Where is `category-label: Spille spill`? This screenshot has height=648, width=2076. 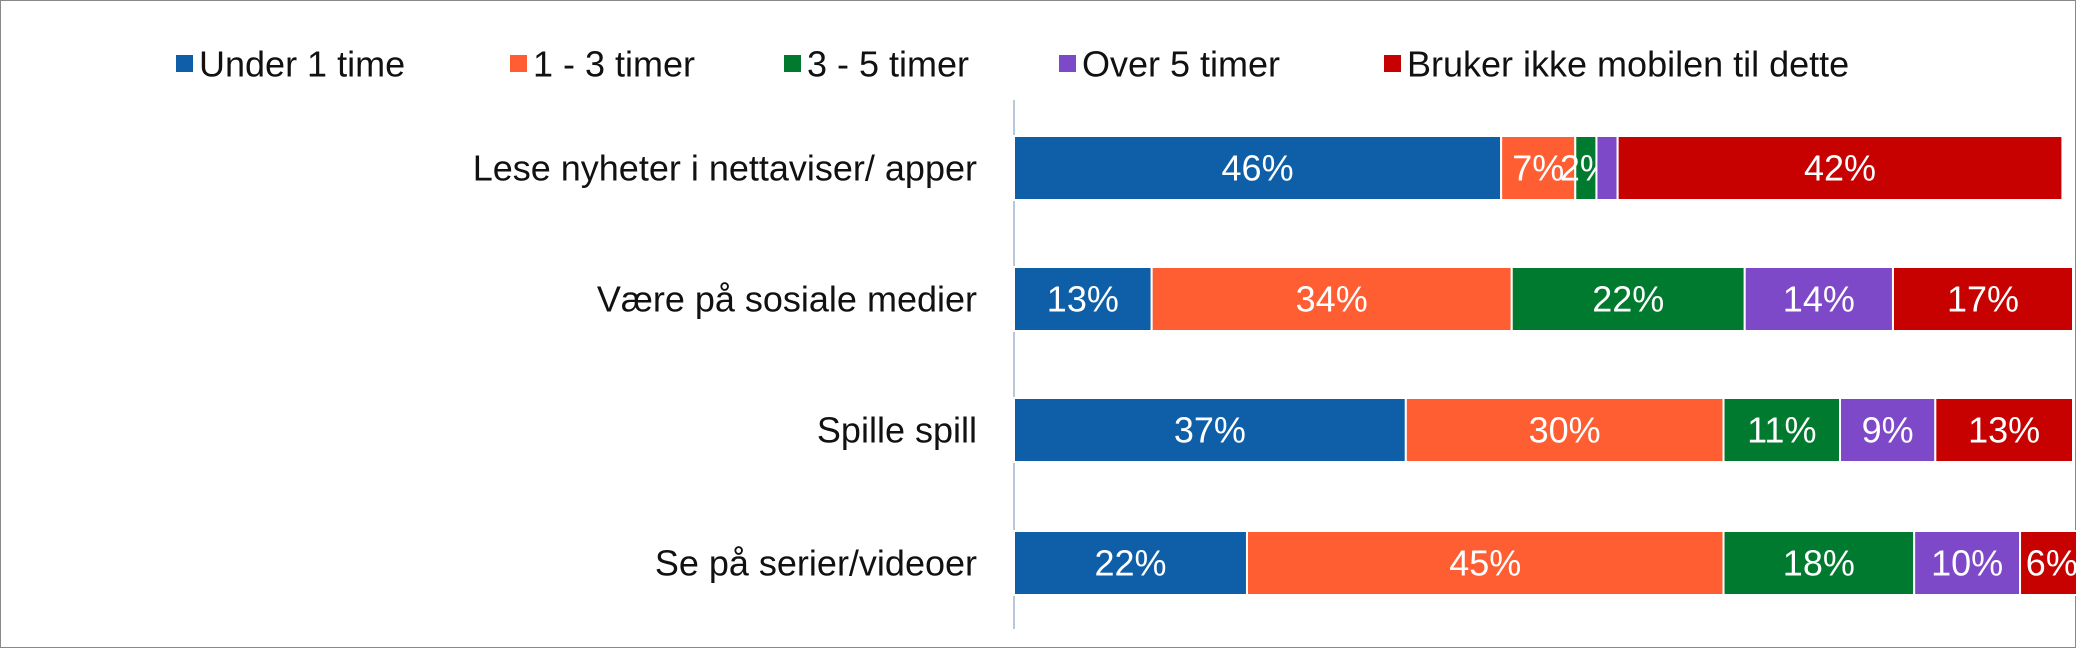 category-label: Spille spill is located at coordinates (897, 430).